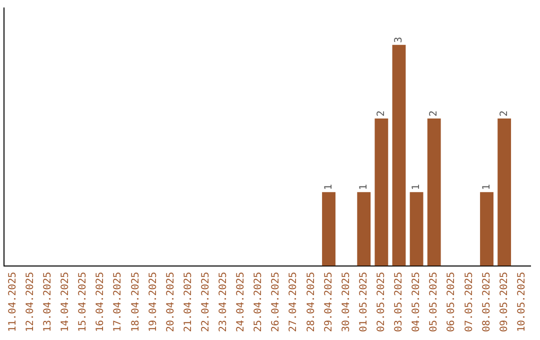 The height and width of the screenshot is (340, 540). I want to click on x-tick-label: 28.04.2025, so click(311, 302).